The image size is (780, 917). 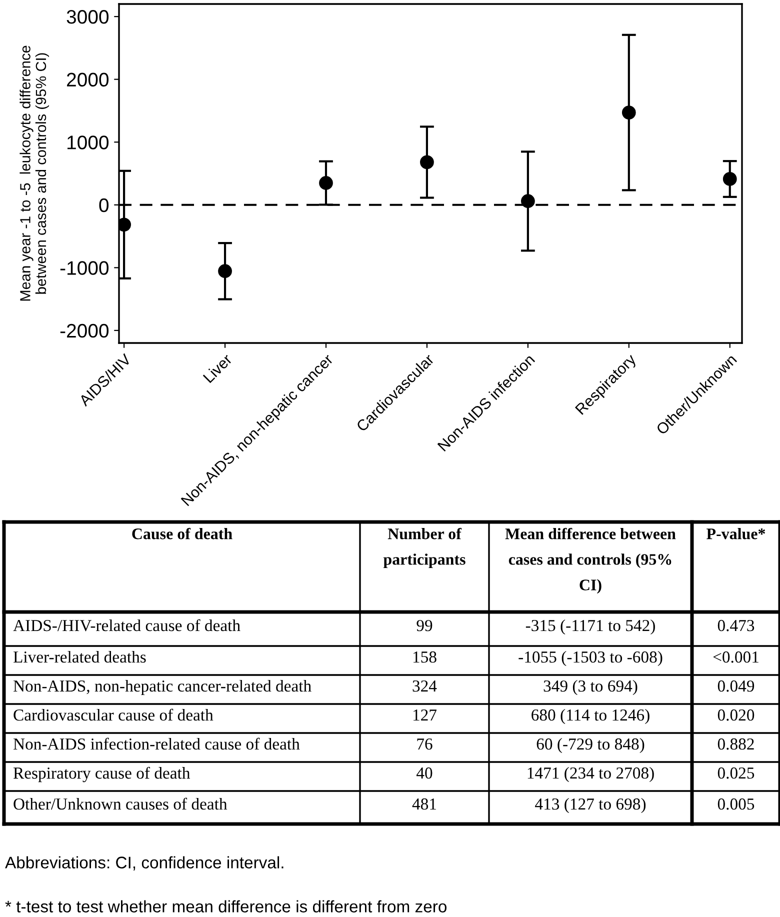 I want to click on text: 158, so click(x=424, y=657).